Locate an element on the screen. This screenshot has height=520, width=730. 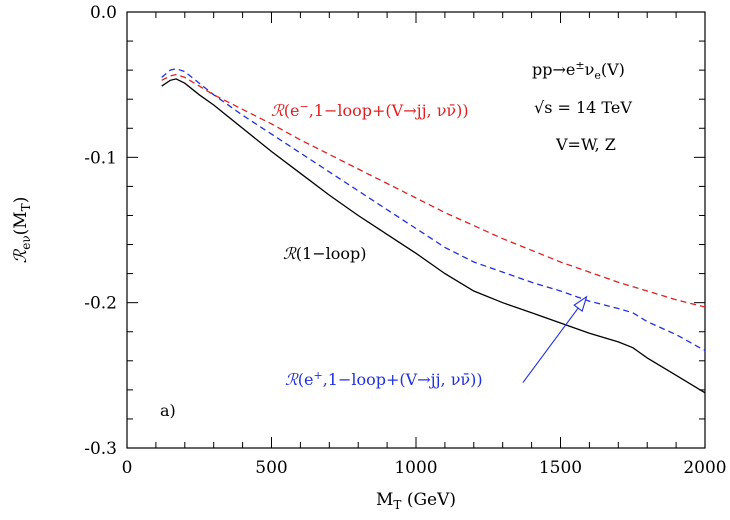
x-tick-label: 2000 is located at coordinates (704, 468).